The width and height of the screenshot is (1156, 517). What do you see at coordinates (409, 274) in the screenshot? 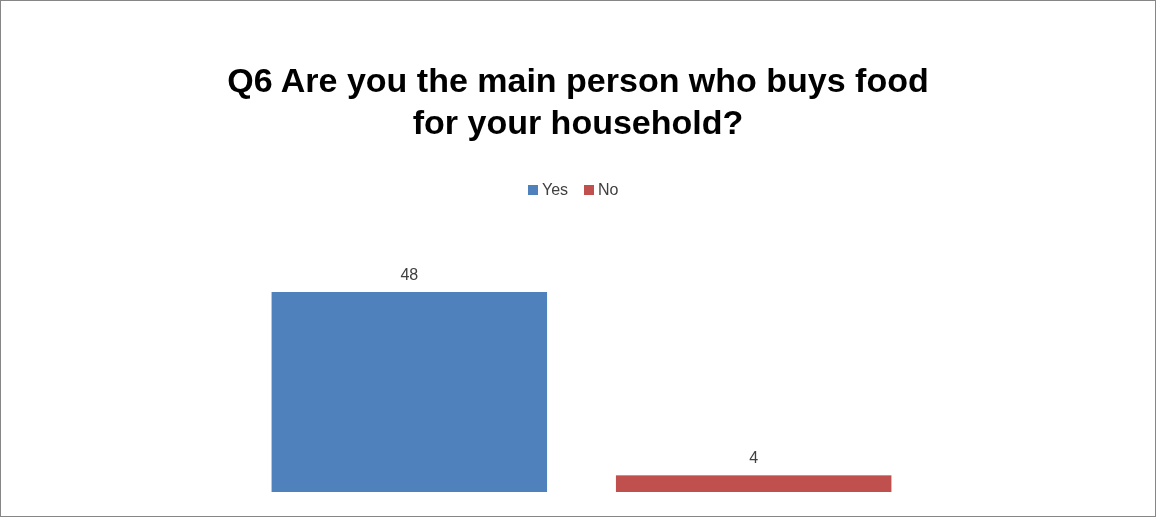
I see `data-label: 48` at bounding box center [409, 274].